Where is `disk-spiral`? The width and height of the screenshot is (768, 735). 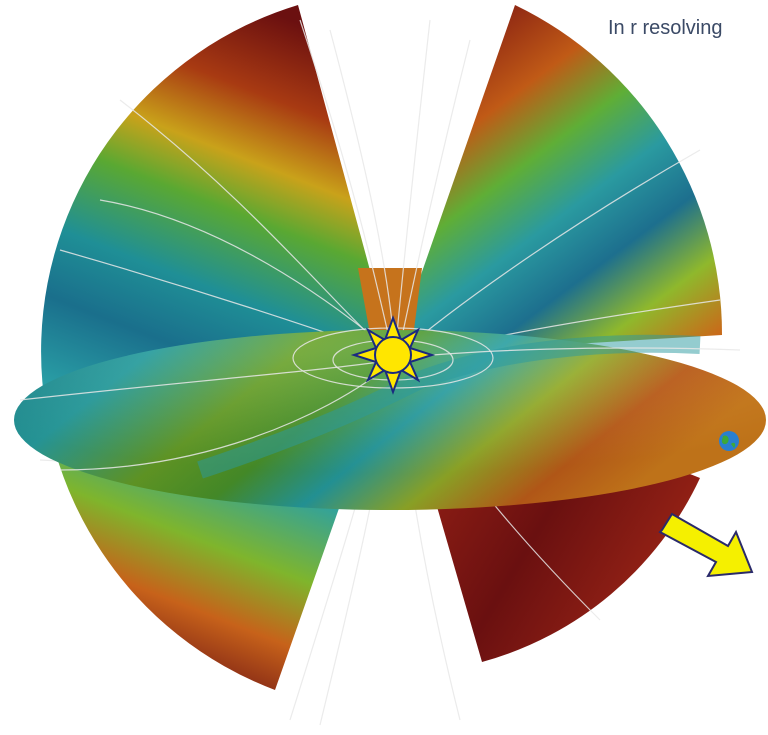 disk-spiral is located at coordinates (449, 406).